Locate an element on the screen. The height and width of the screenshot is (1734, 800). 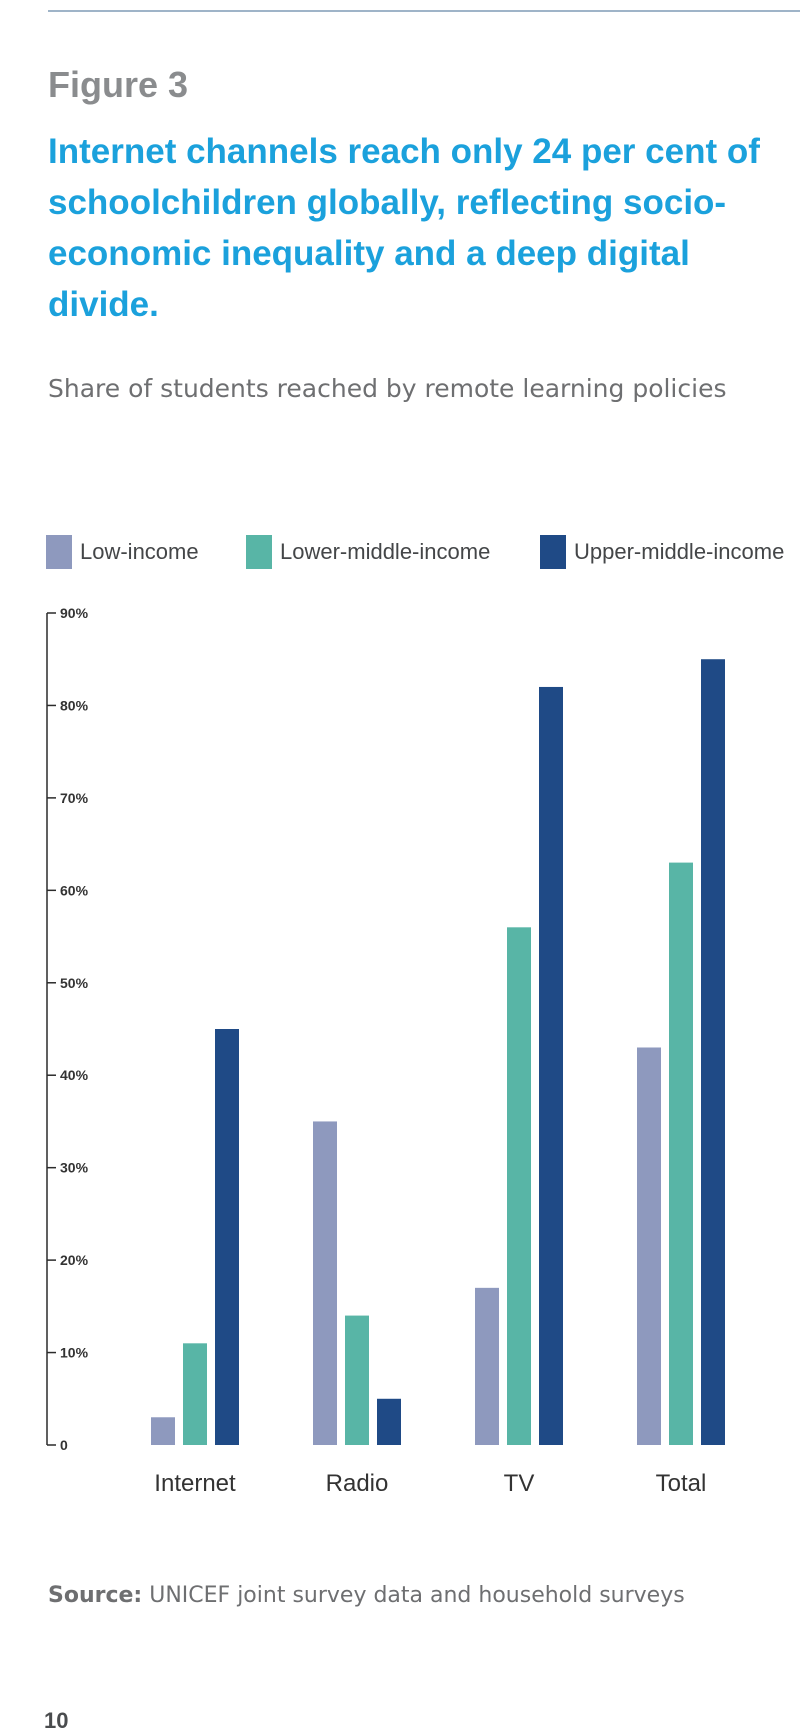
legend-item-upper-middle-income: Upper-middle-income is located at coordinates (662, 552).